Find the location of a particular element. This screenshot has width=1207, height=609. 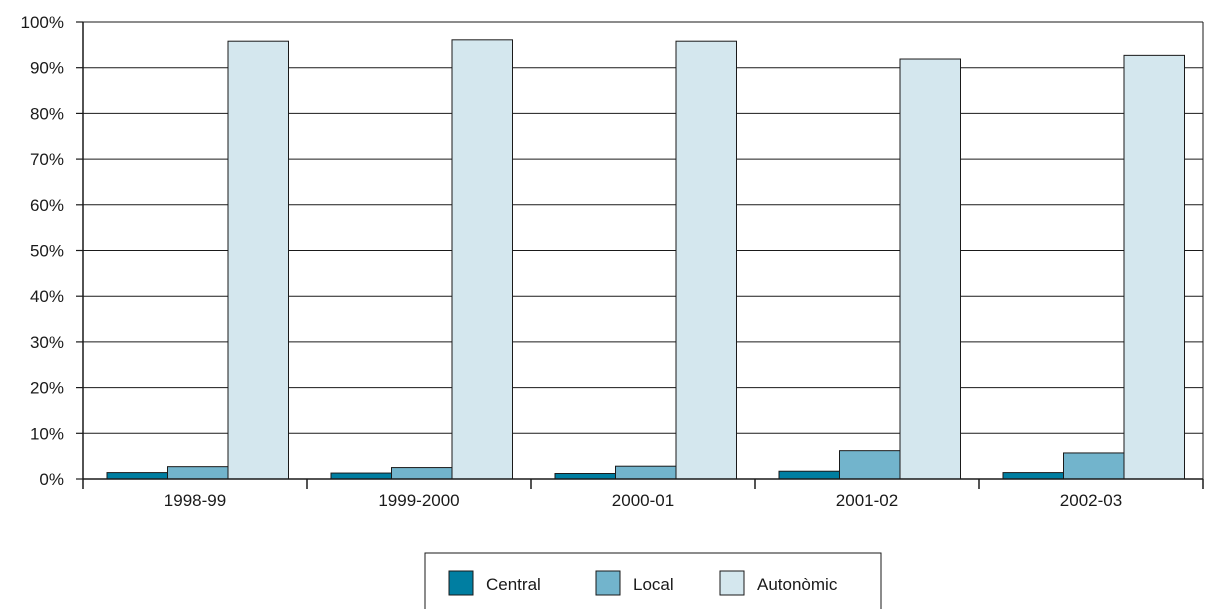

x-tick-label: 1999-2000 is located at coordinates (418, 500).